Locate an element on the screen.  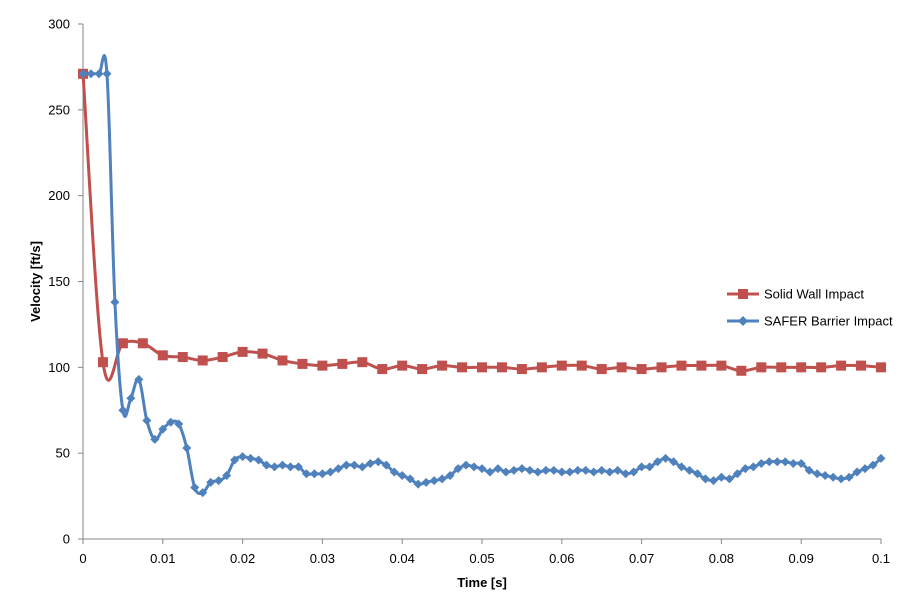
x-tick-label: 0.02 is located at coordinates (242, 558).